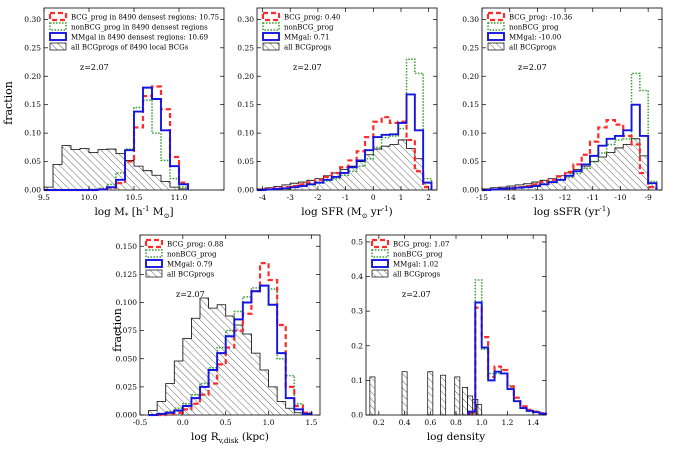  I want to click on x-axis-label-part: ], so click(171, 212).